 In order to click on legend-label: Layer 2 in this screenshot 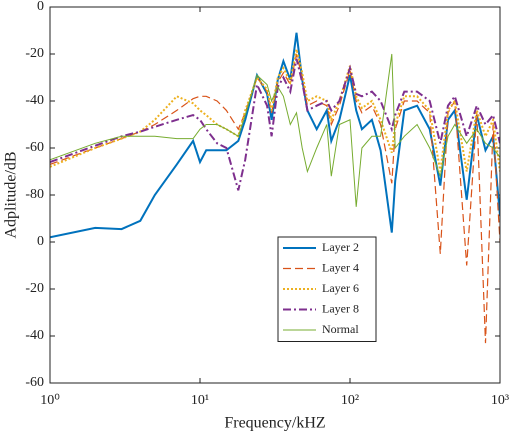, I will do `click(340, 247)`.